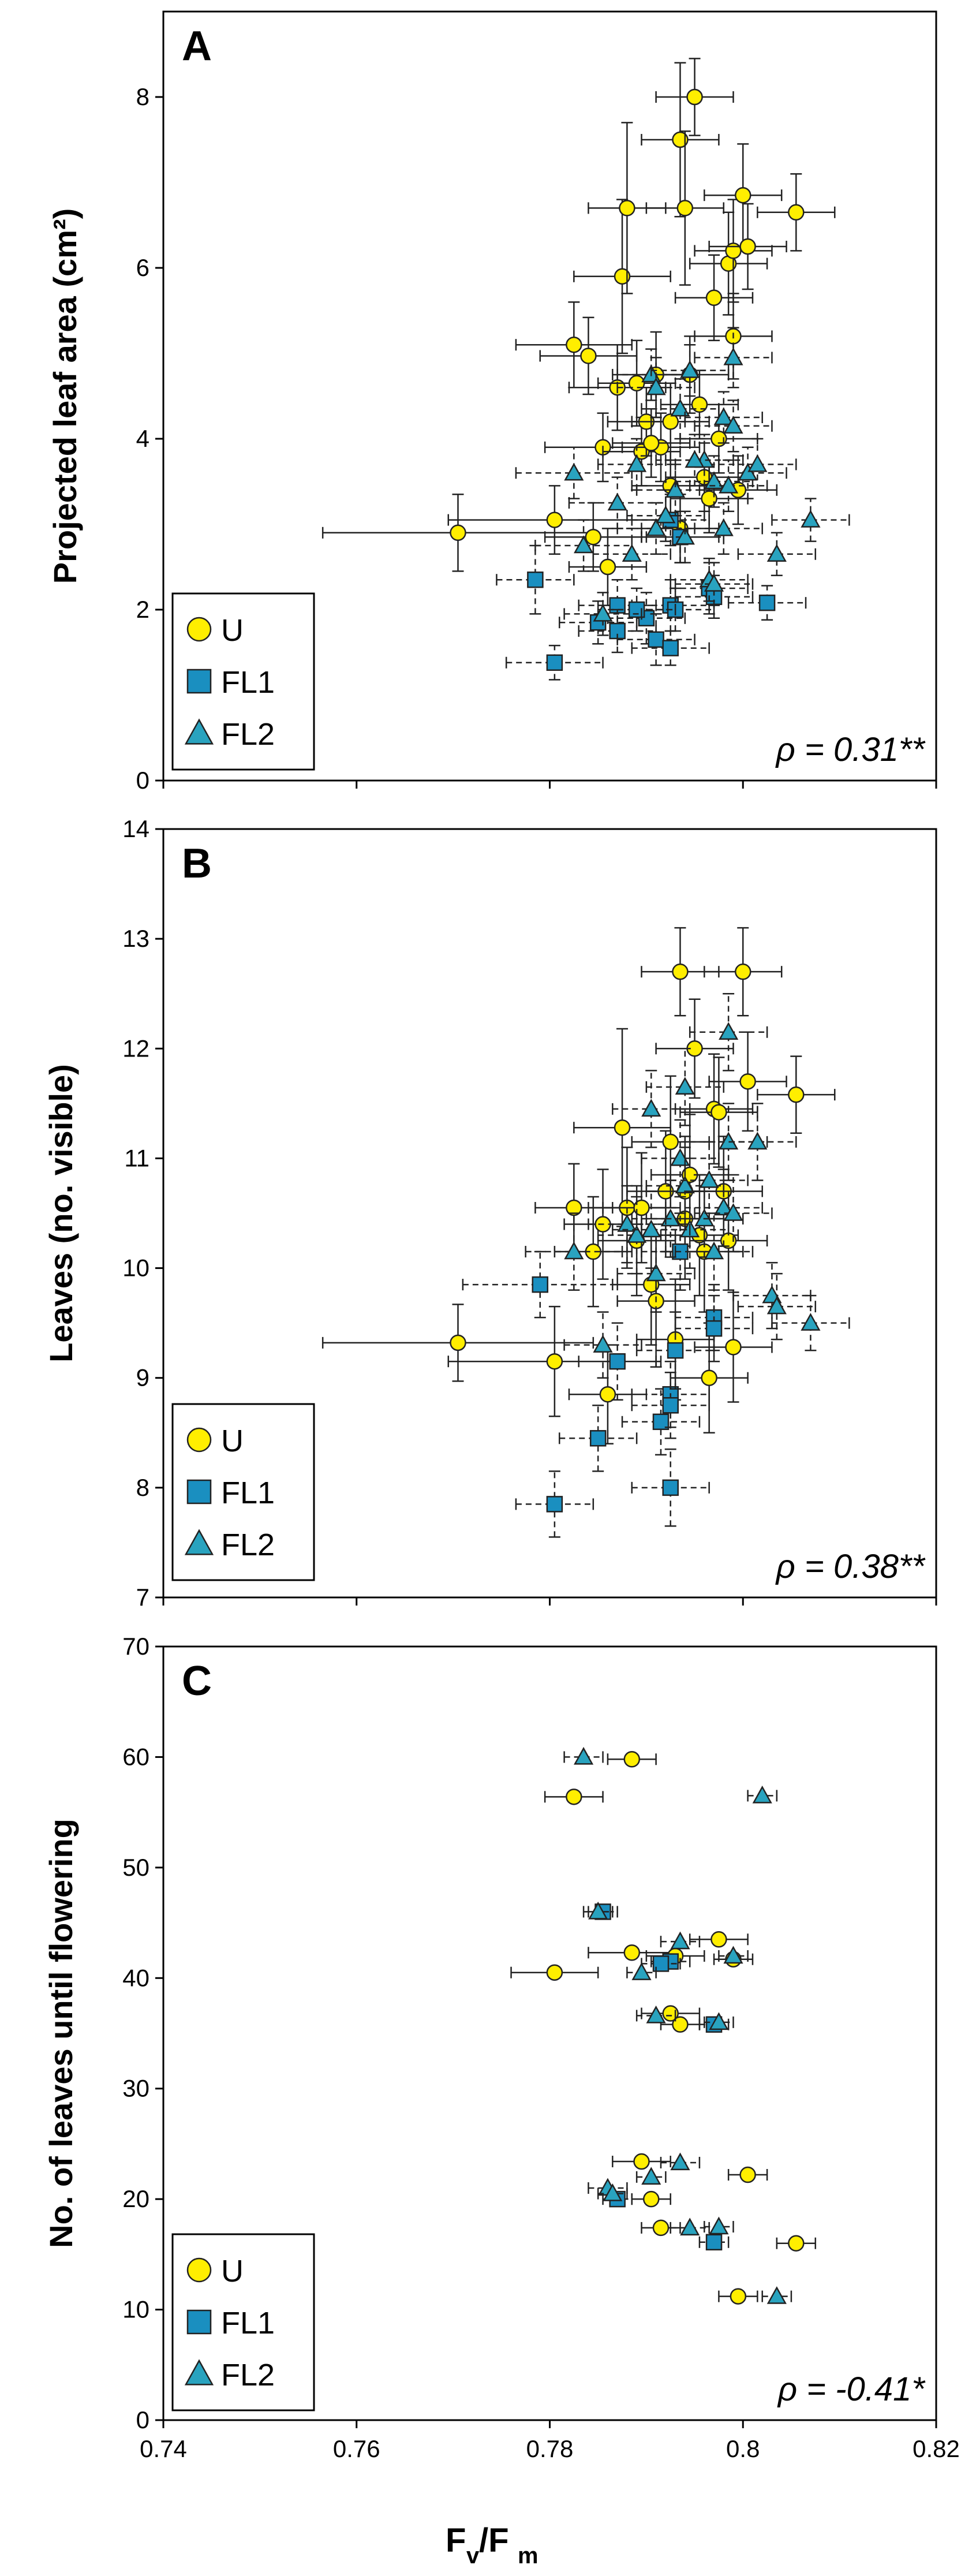  Describe the element at coordinates (199, 2270) in the screenshot. I see `legend-marker-u` at that location.